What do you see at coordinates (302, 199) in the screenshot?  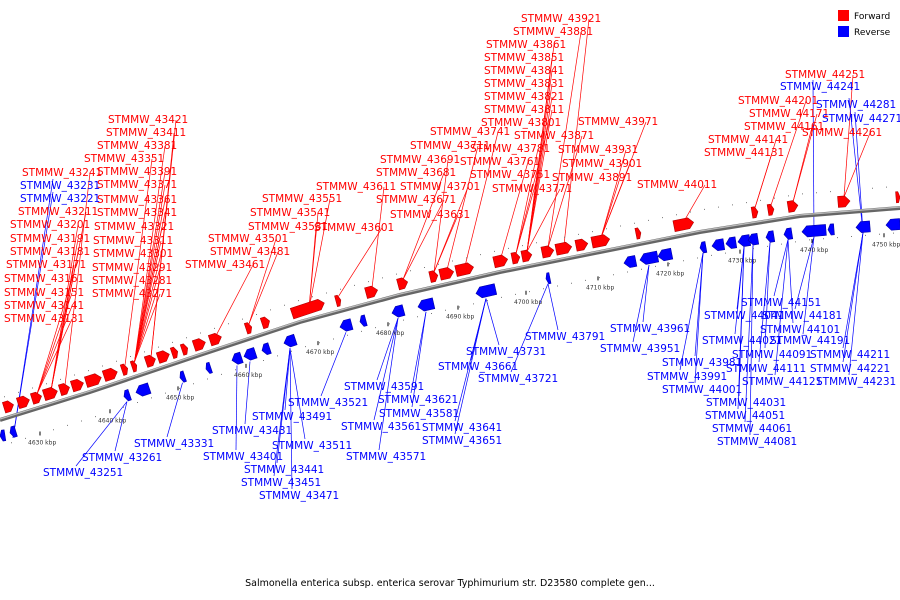 I see `forward-gene-label: STMMW_43551` at bounding box center [302, 199].